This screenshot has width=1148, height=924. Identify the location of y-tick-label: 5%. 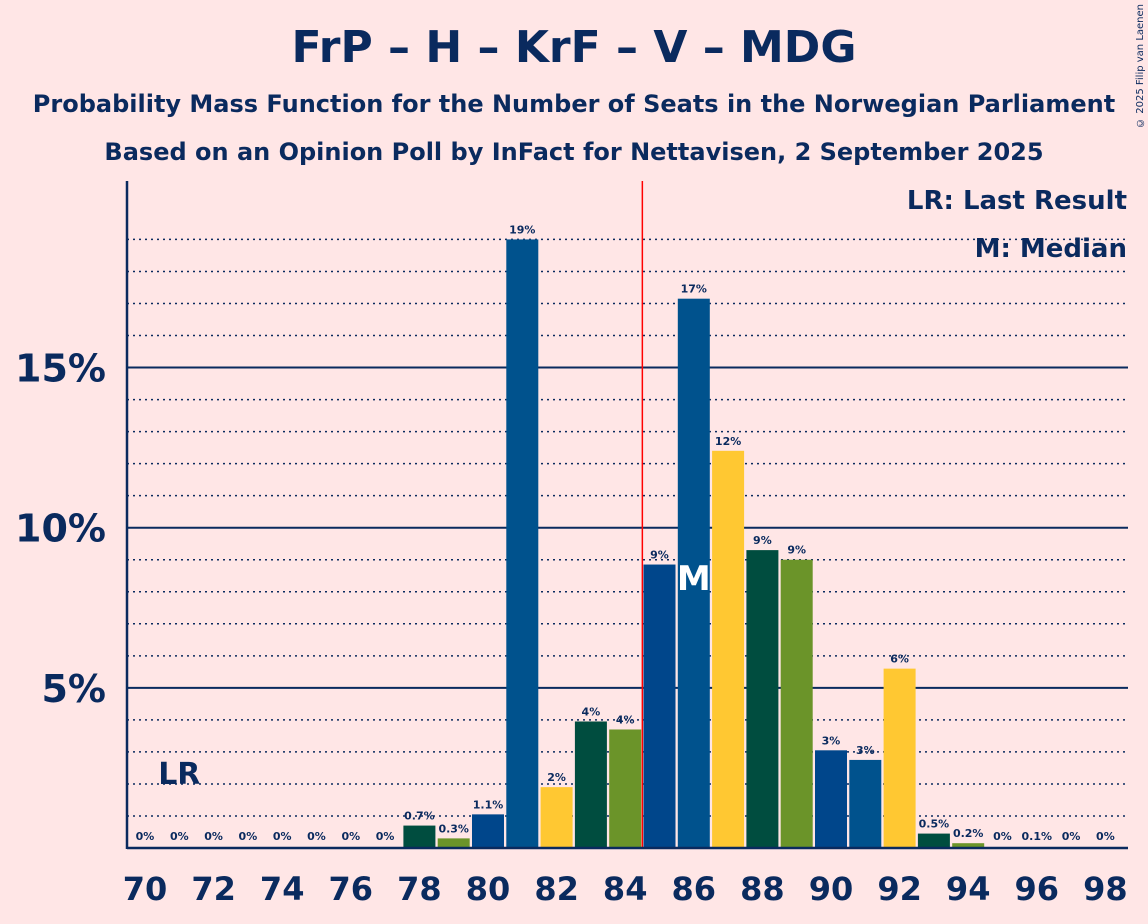
(73, 689).